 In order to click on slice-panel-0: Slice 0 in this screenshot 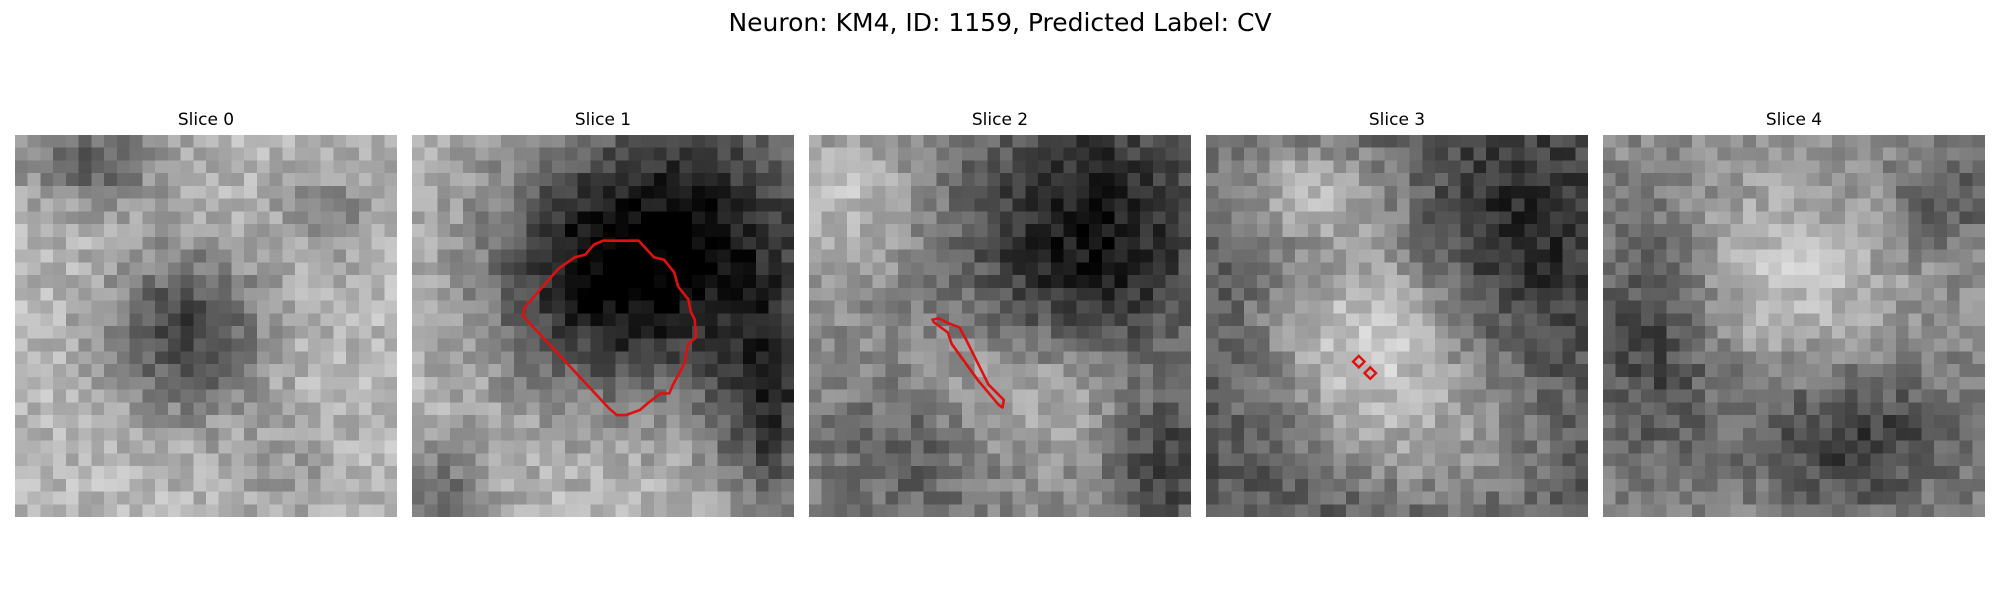, I will do `click(206, 312)`.